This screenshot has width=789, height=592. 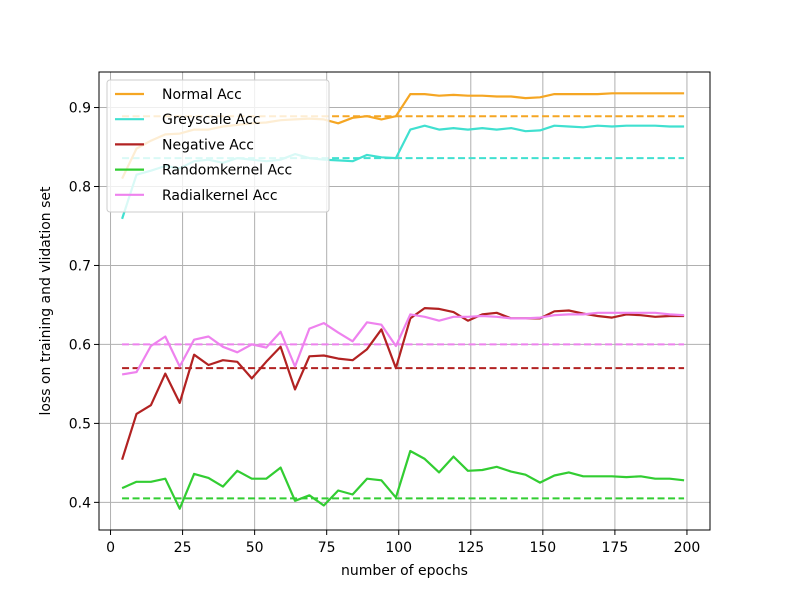 What do you see at coordinates (46, 301) in the screenshot?
I see `y-axis-label: loss on training and vlidation set` at bounding box center [46, 301].